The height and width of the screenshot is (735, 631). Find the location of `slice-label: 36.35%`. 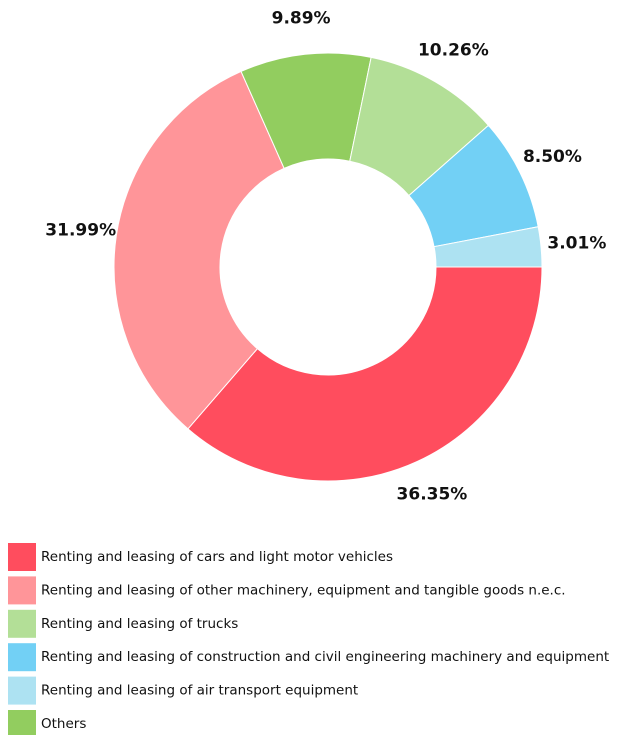

slice-label: 36.35% is located at coordinates (432, 494).